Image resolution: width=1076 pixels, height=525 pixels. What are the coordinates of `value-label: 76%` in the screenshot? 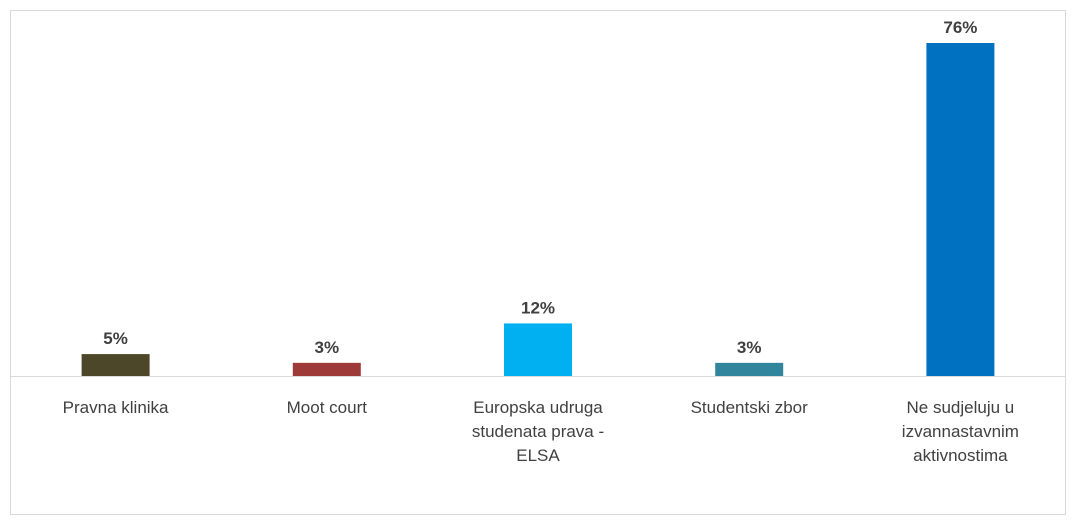 It's located at (960, 27).